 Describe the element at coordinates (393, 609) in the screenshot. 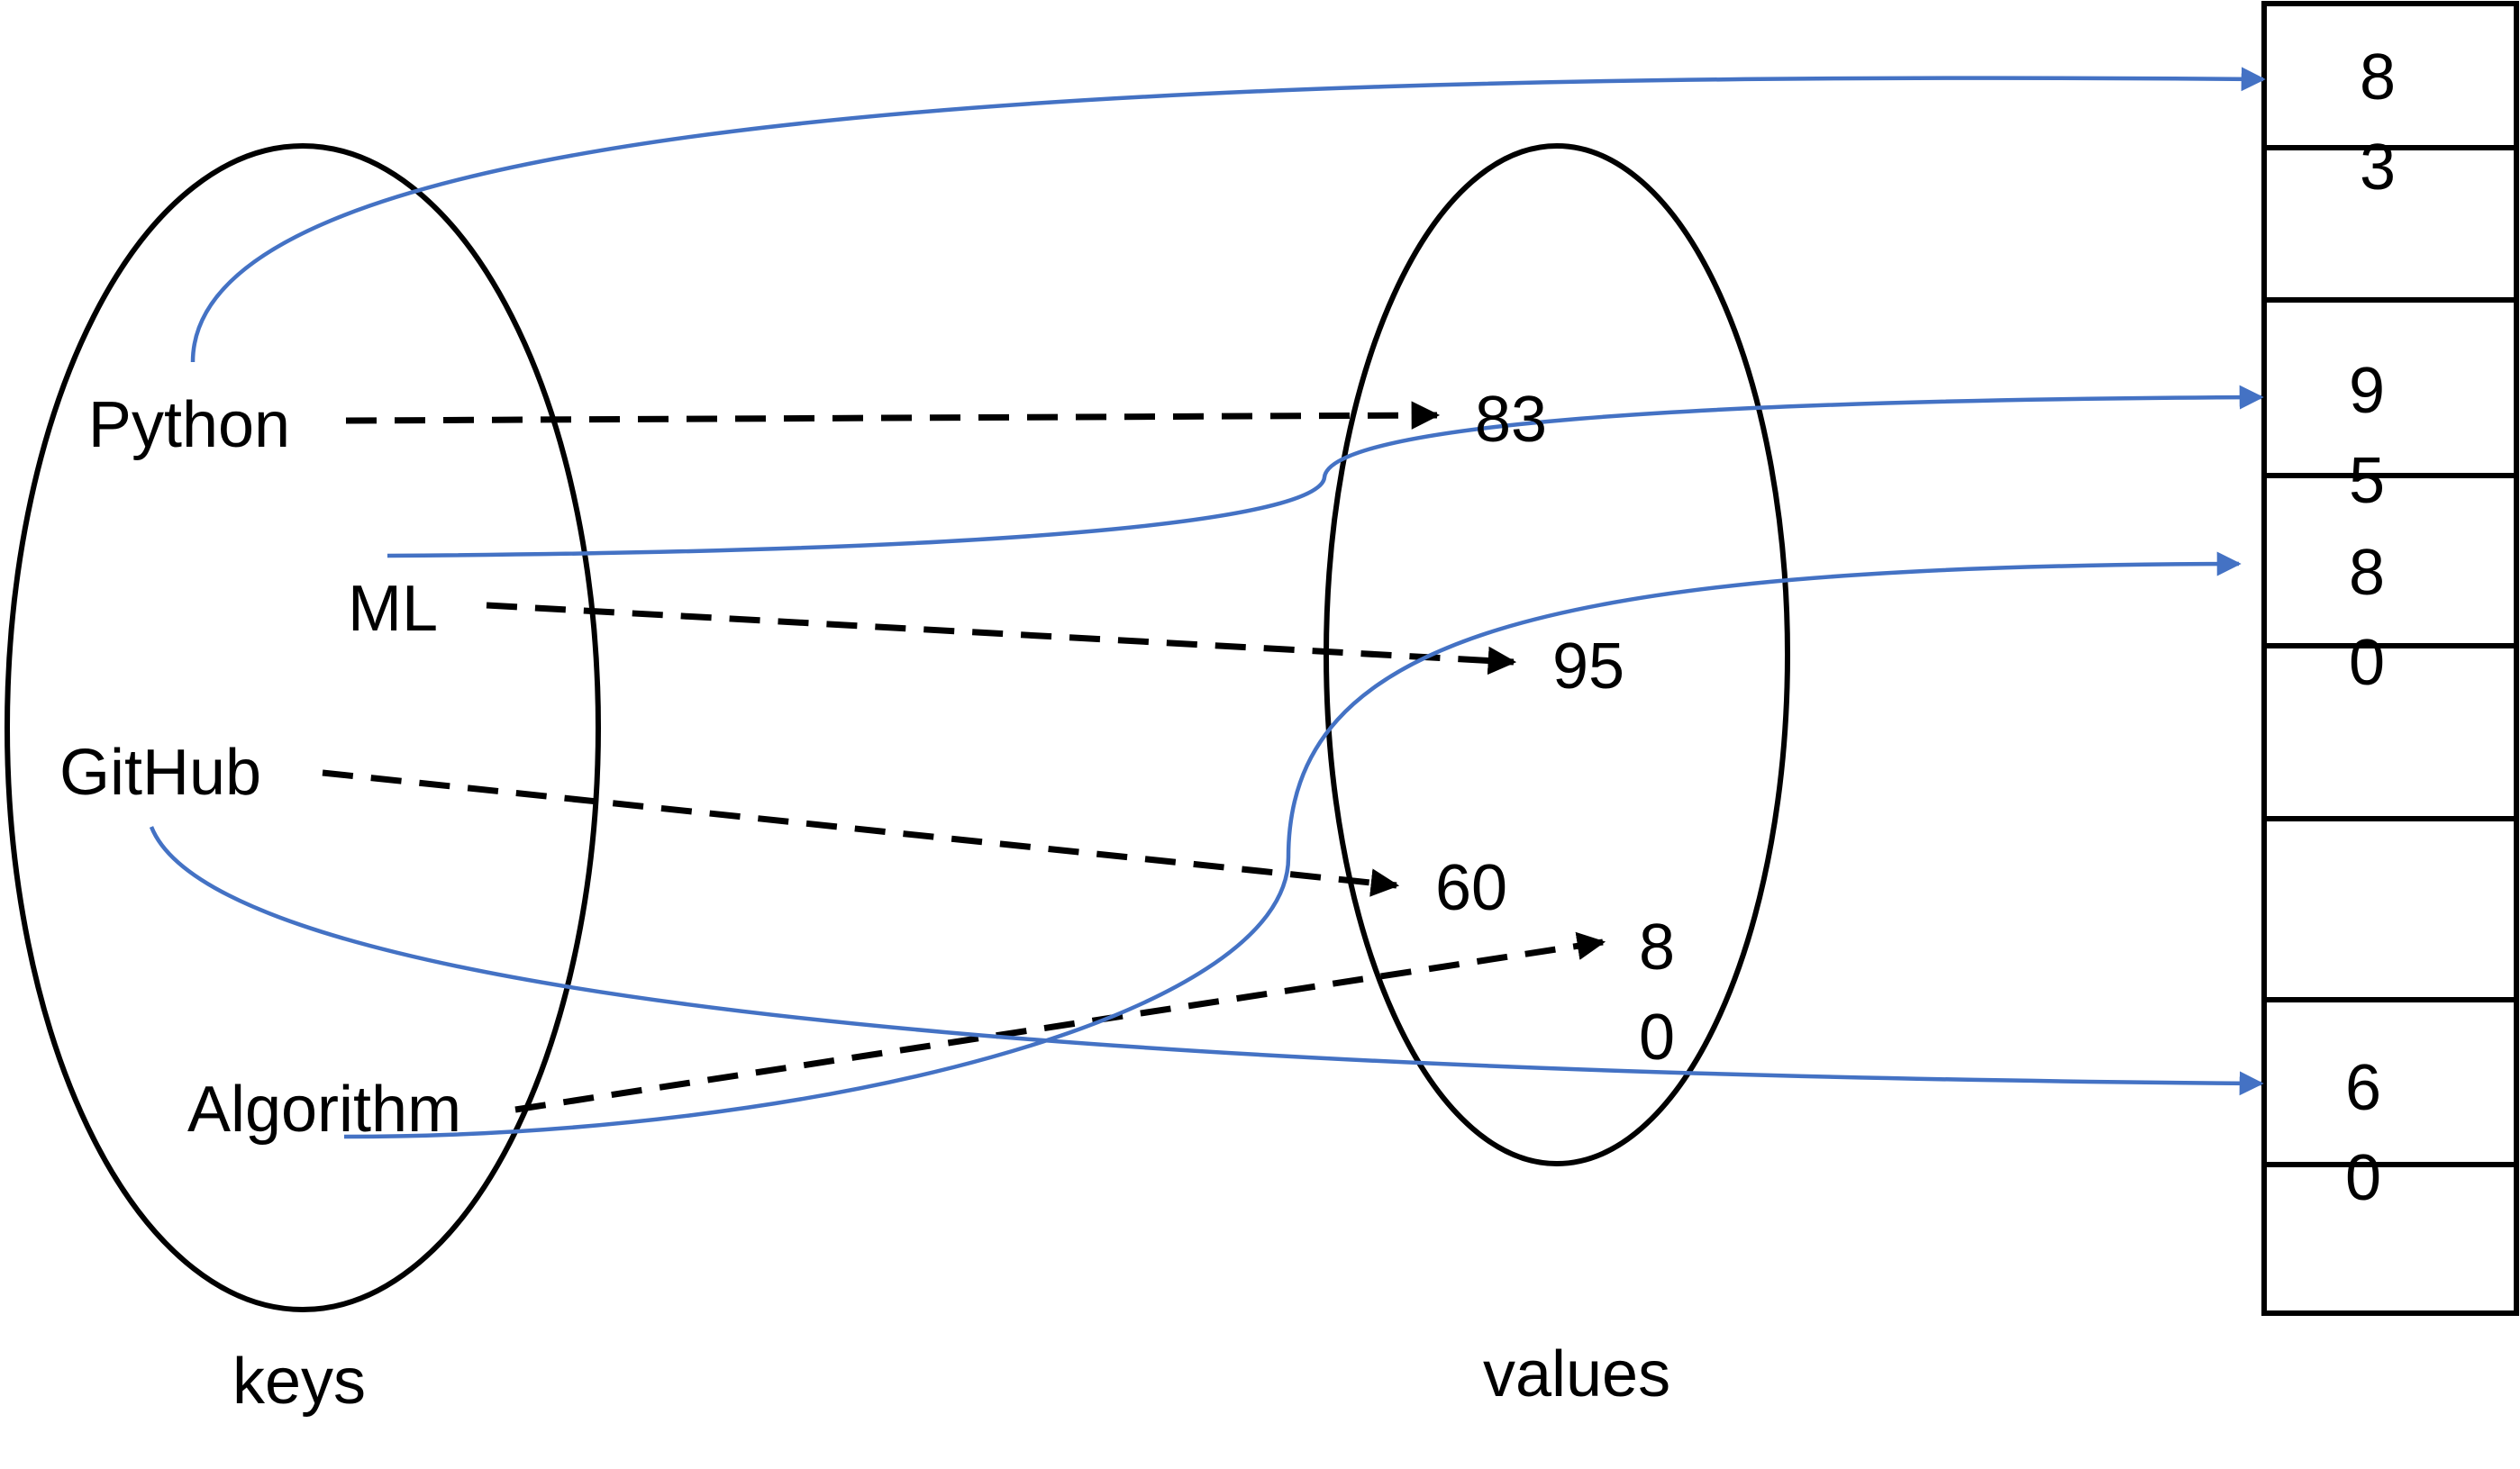

I see `key-ml: ML` at that location.